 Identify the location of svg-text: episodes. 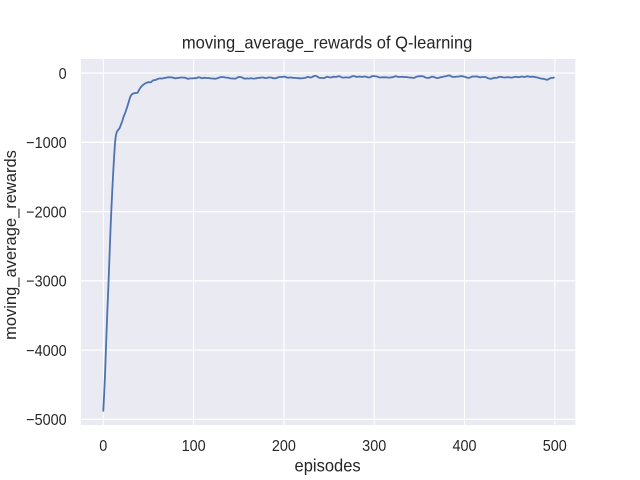
(327, 465).